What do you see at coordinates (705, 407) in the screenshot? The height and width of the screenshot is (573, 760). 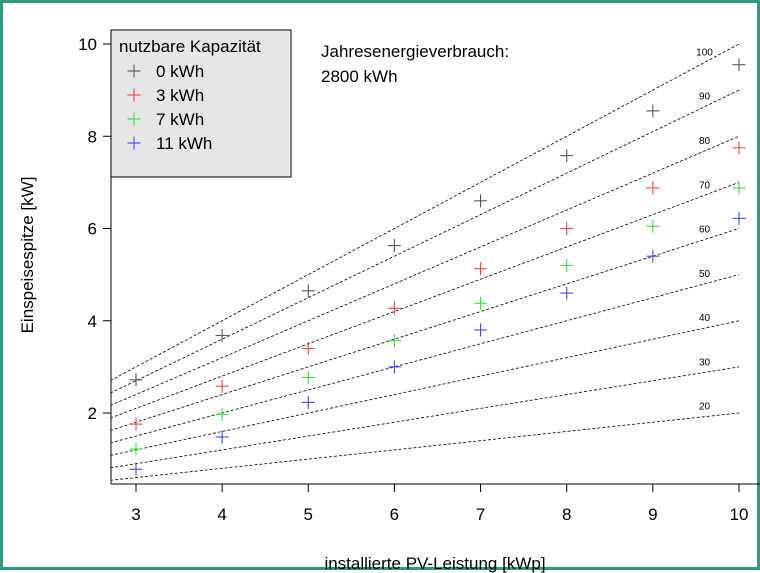 I see `reference-line-label-20: 20` at bounding box center [705, 407].